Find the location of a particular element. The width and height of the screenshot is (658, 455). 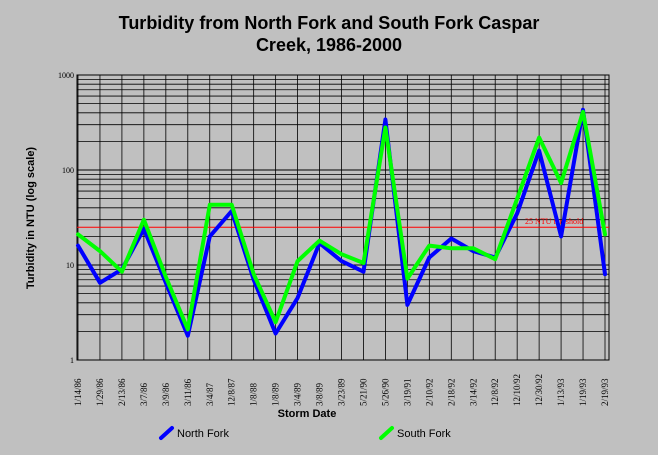

x-tick-label: 12/8/87 is located at coordinates (232, 392).